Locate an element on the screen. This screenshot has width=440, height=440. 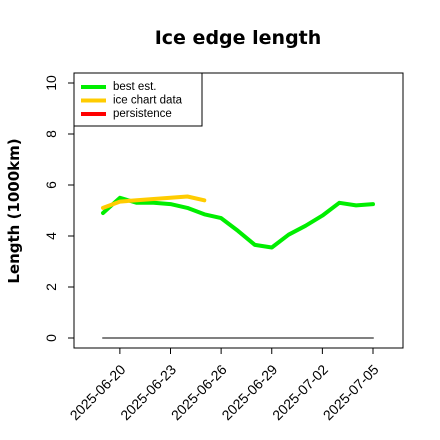
y-tick-label: 2 is located at coordinates (51, 287).